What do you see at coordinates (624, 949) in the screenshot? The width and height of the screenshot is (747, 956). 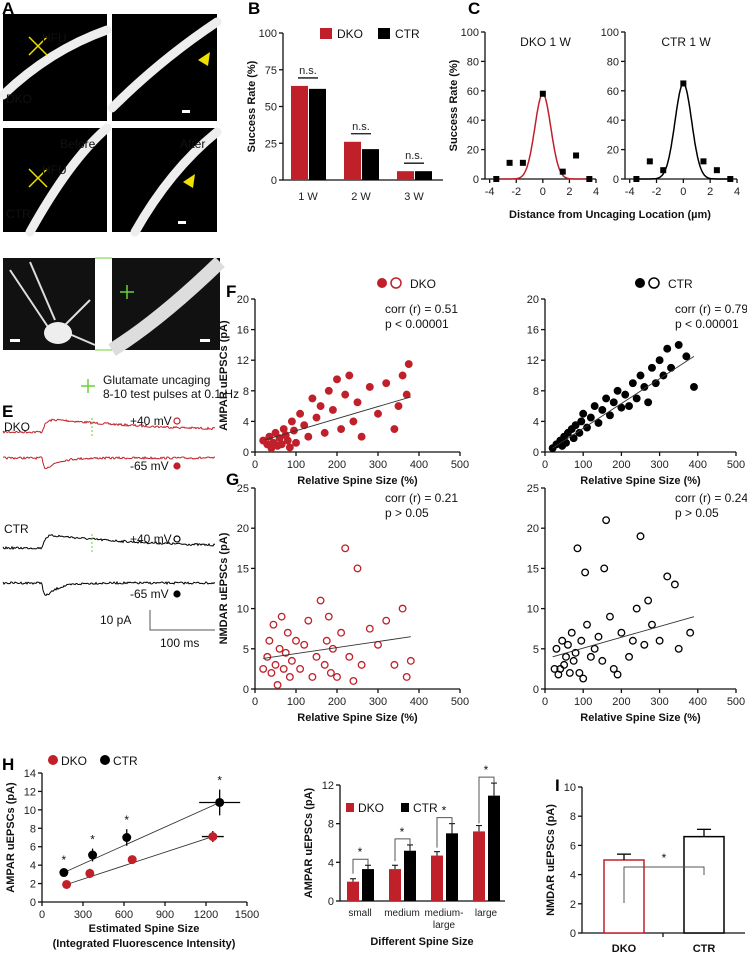 I see `x-category-label: DKO` at bounding box center [624, 949].